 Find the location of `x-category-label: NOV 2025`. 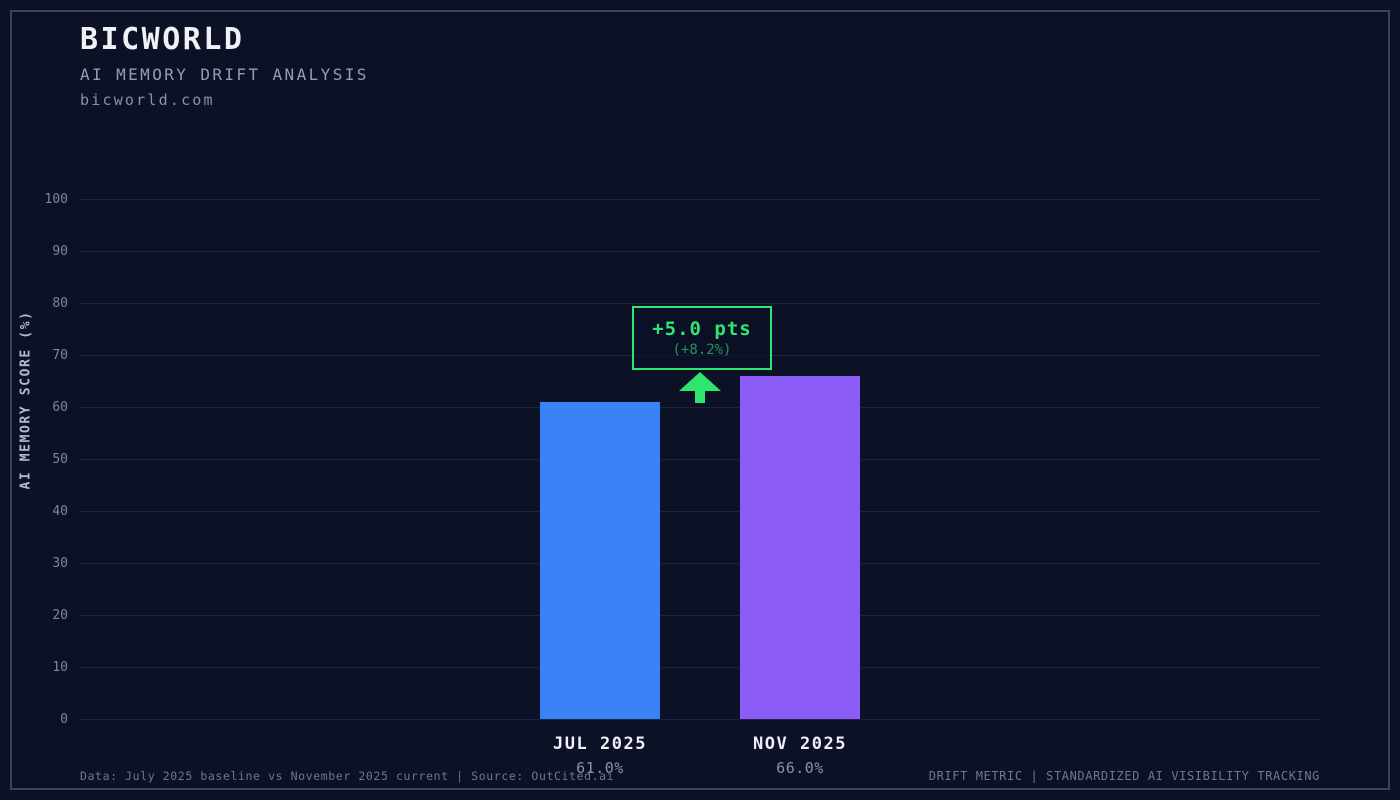

x-category-label: NOV 2025 is located at coordinates (800, 744).